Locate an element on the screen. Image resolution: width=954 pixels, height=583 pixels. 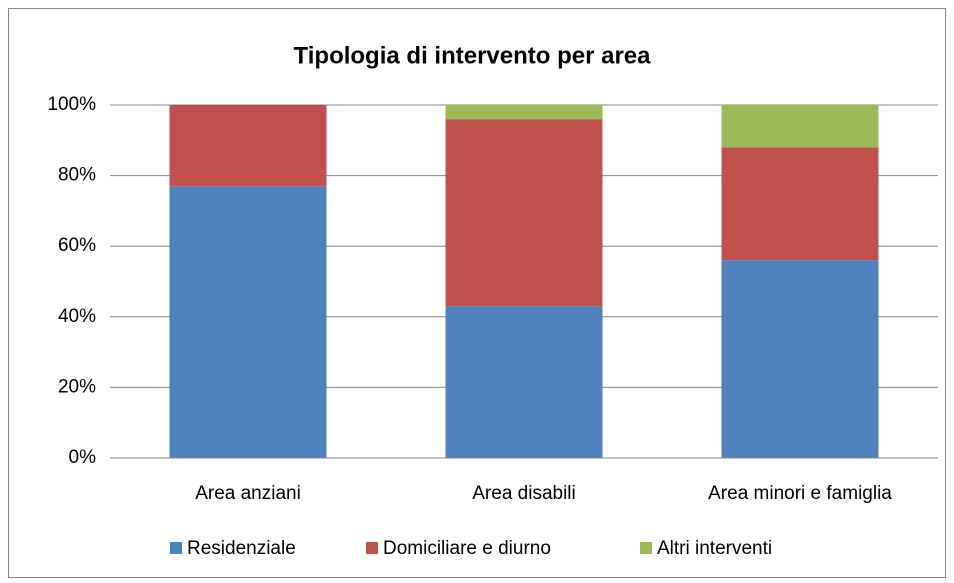
x-tick-label: Area minori e famiglia is located at coordinates (800, 493).